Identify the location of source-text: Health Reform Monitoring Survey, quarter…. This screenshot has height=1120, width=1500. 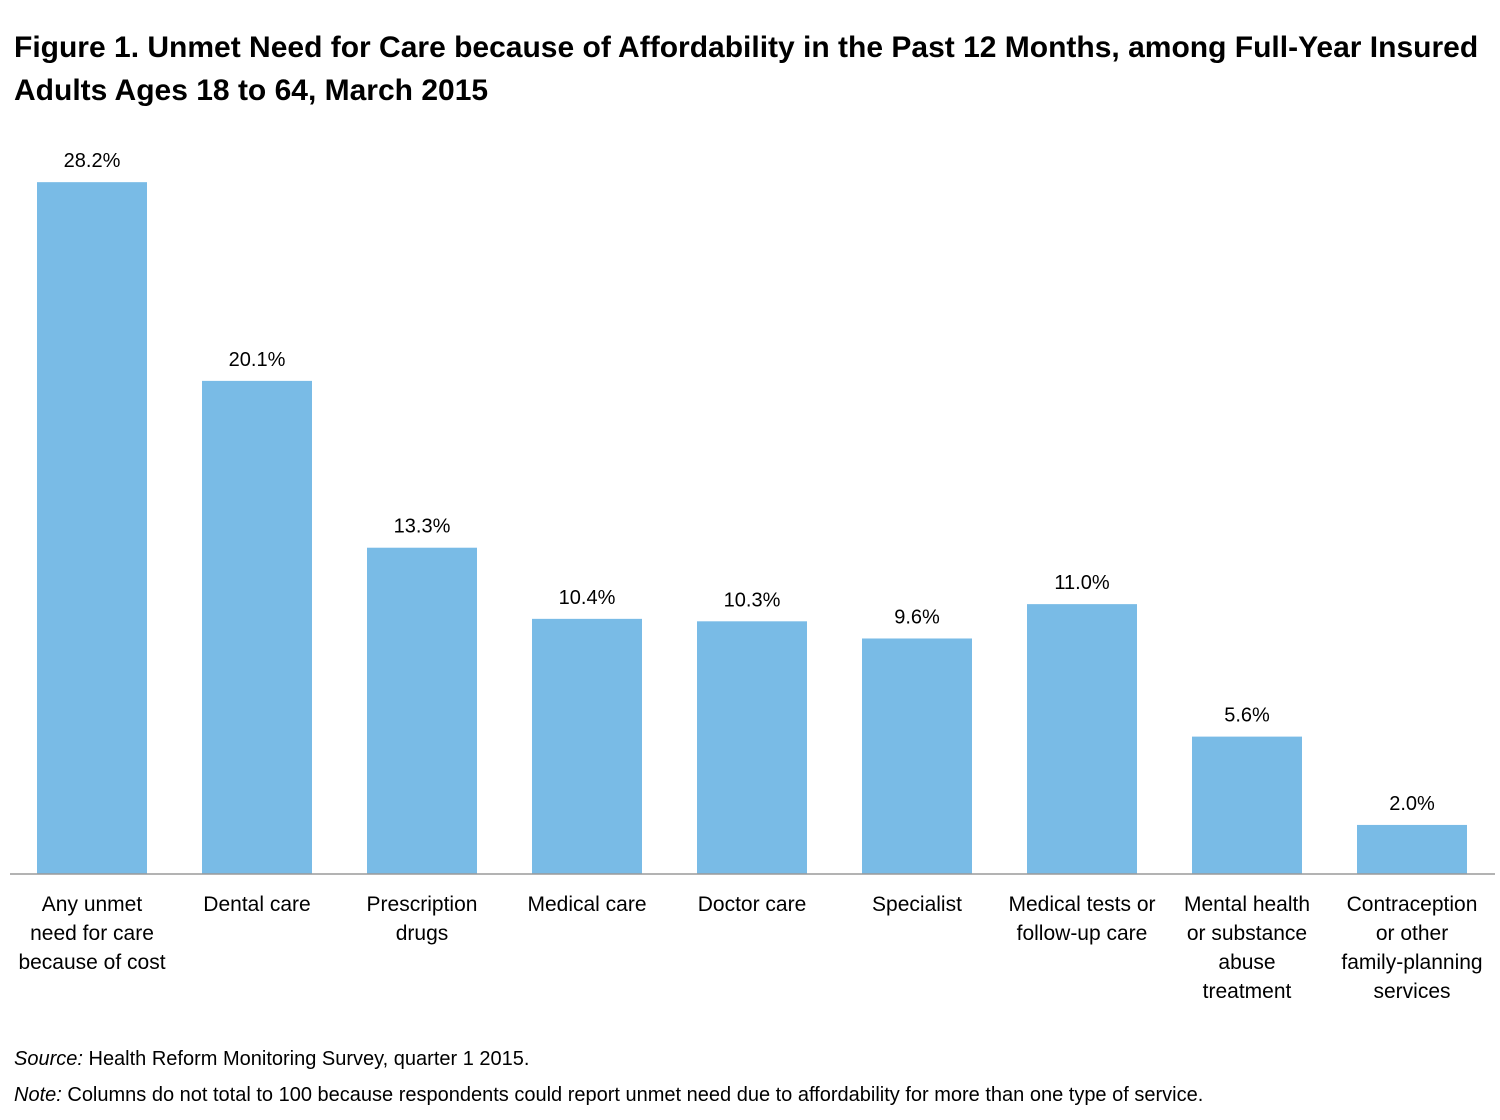
(306, 1059).